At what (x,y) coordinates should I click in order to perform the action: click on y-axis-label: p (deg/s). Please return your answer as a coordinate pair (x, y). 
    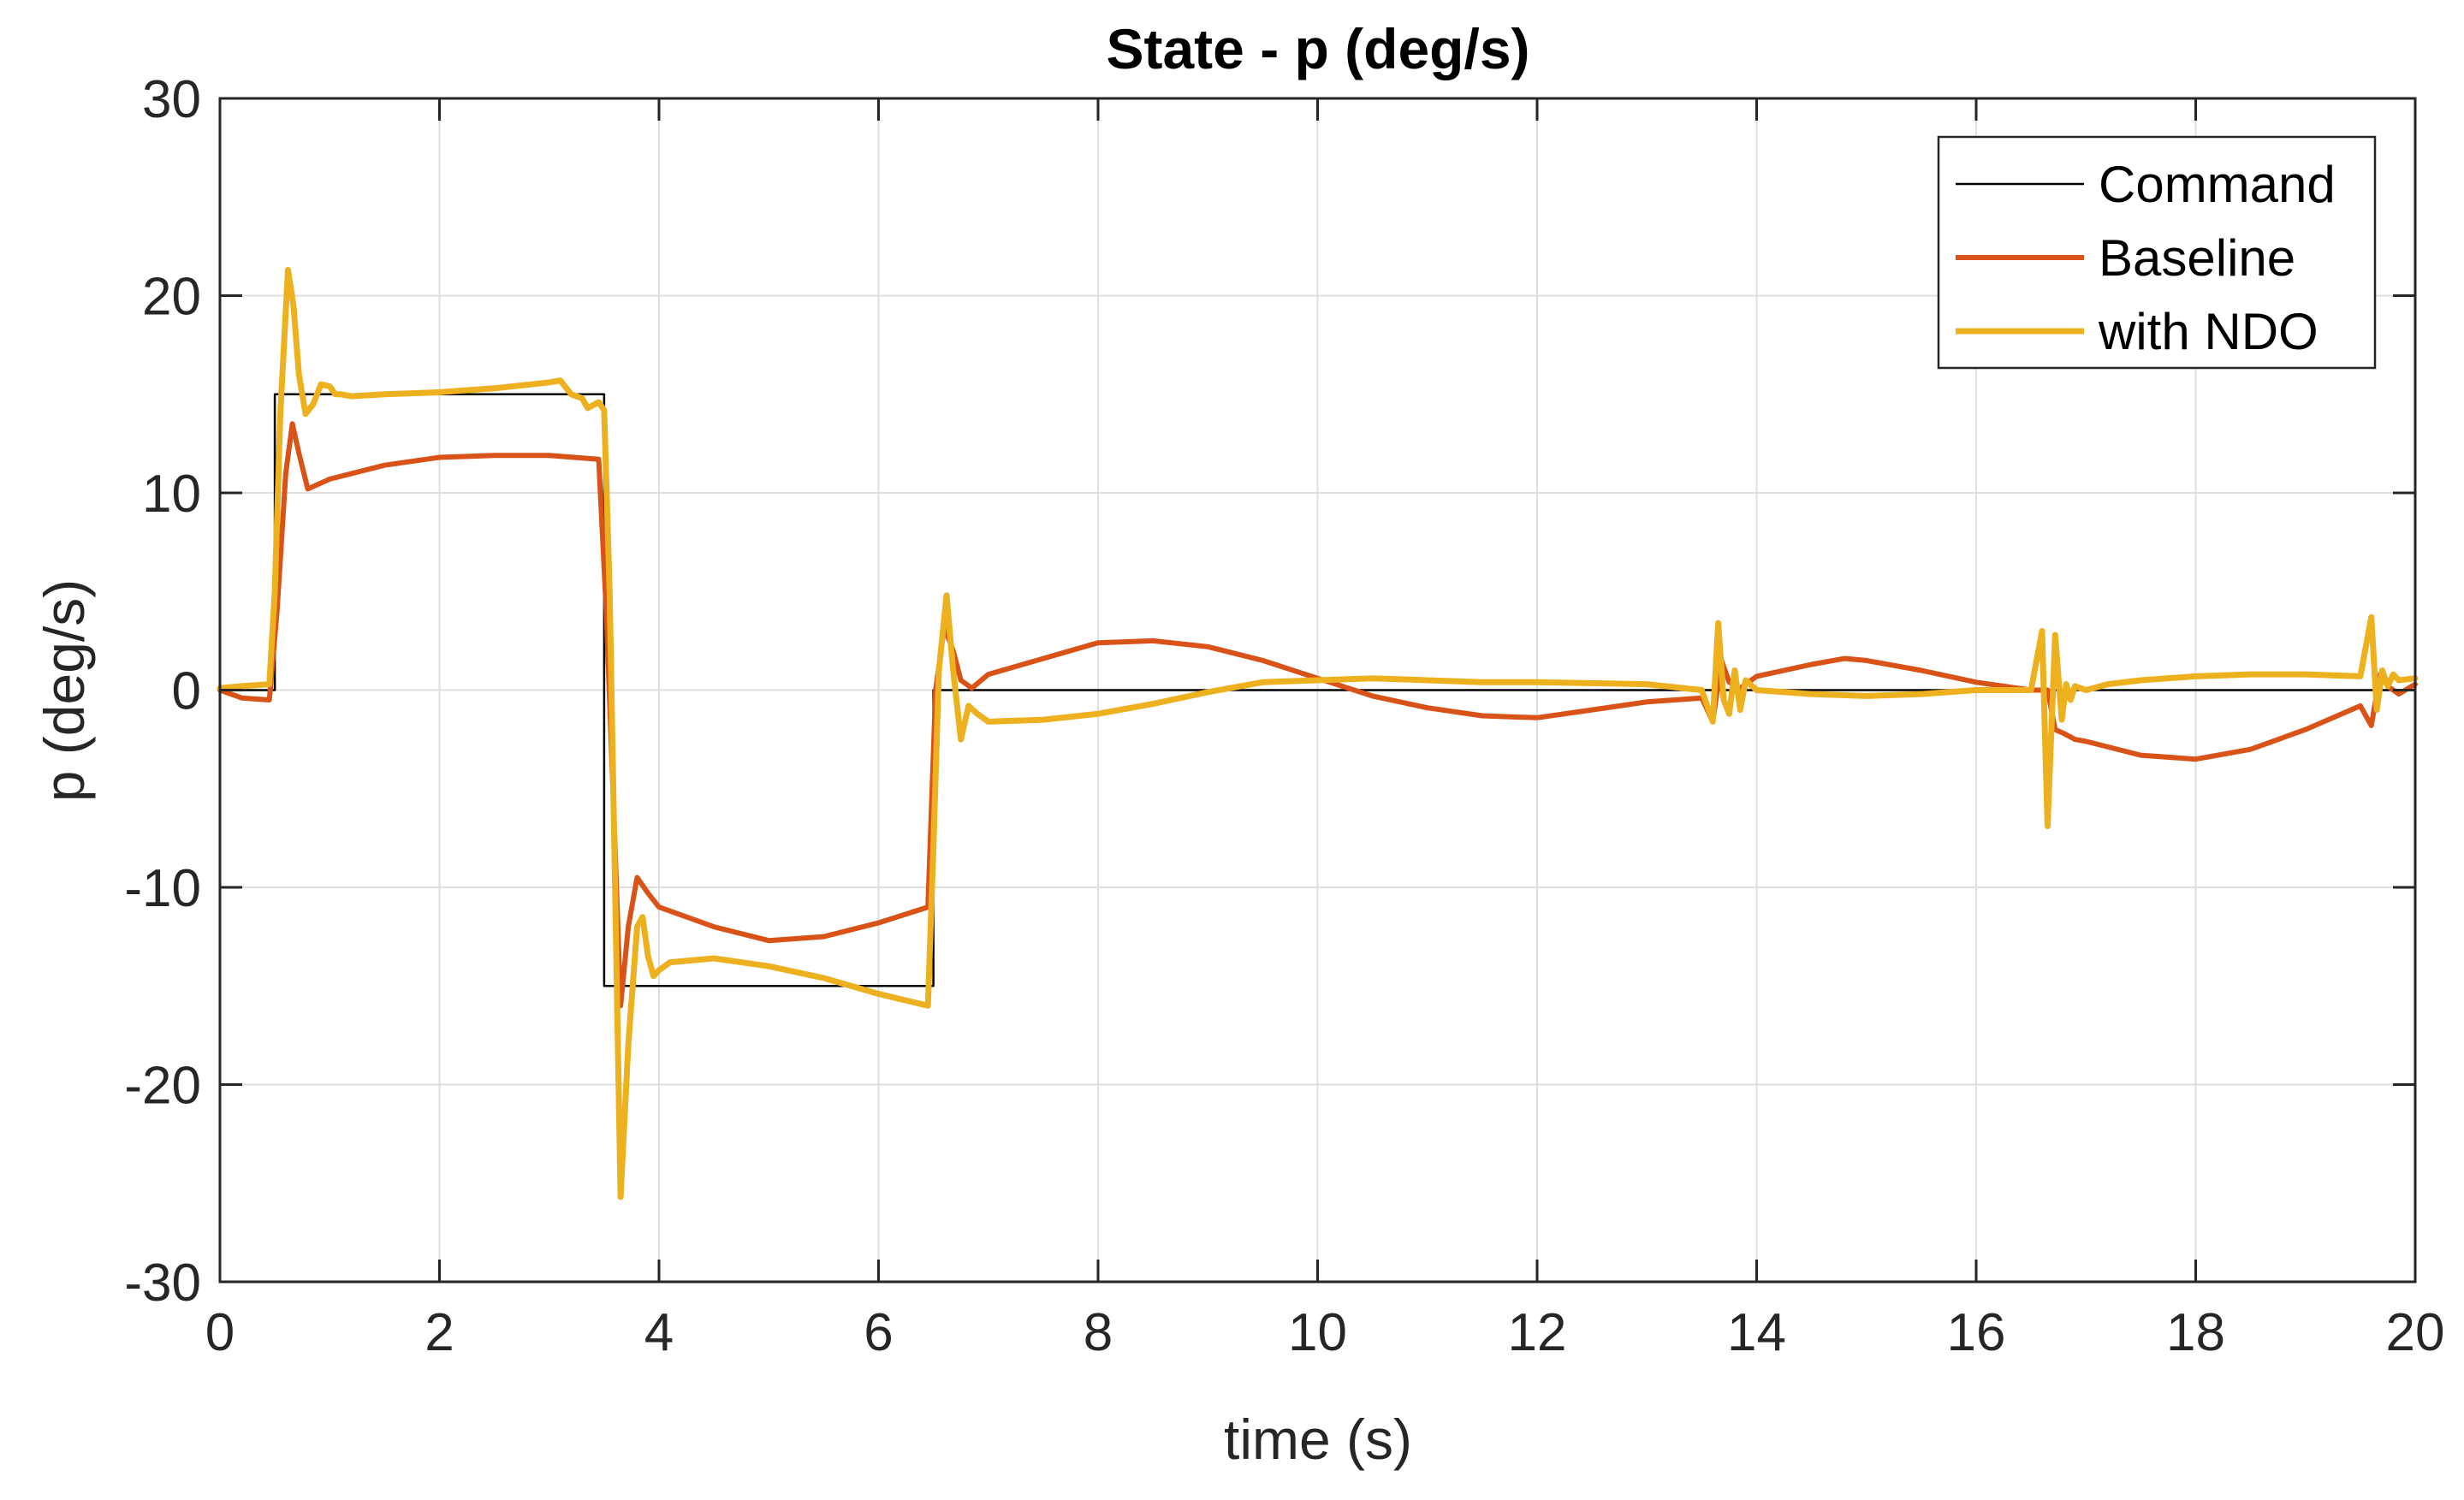
    Looking at the image, I should click on (64, 690).